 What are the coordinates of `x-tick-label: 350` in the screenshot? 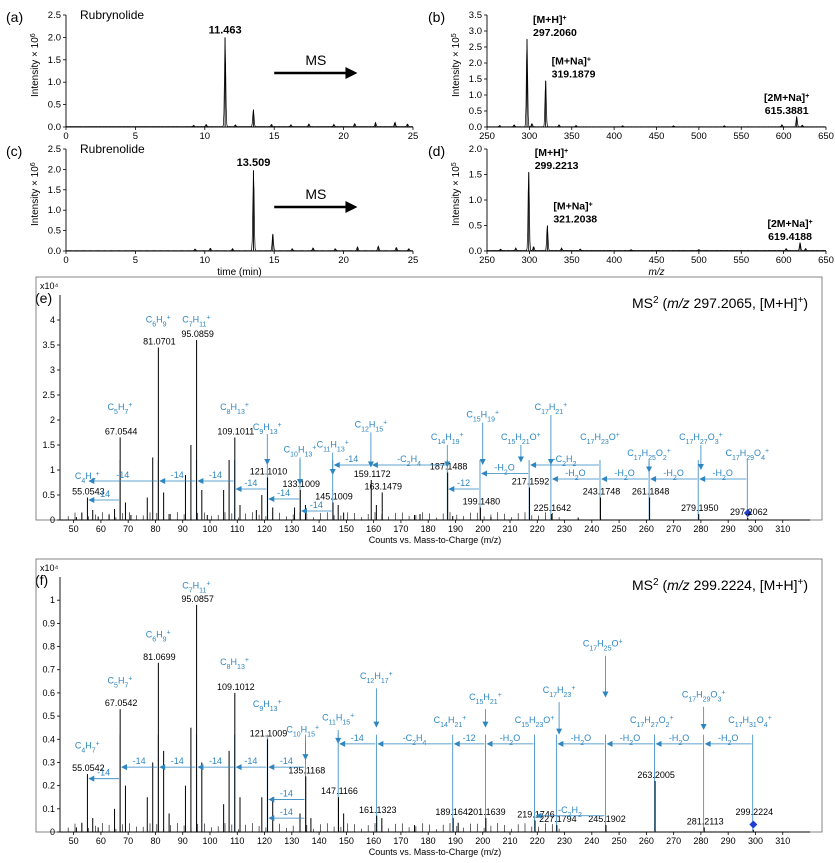 It's located at (572, 260).